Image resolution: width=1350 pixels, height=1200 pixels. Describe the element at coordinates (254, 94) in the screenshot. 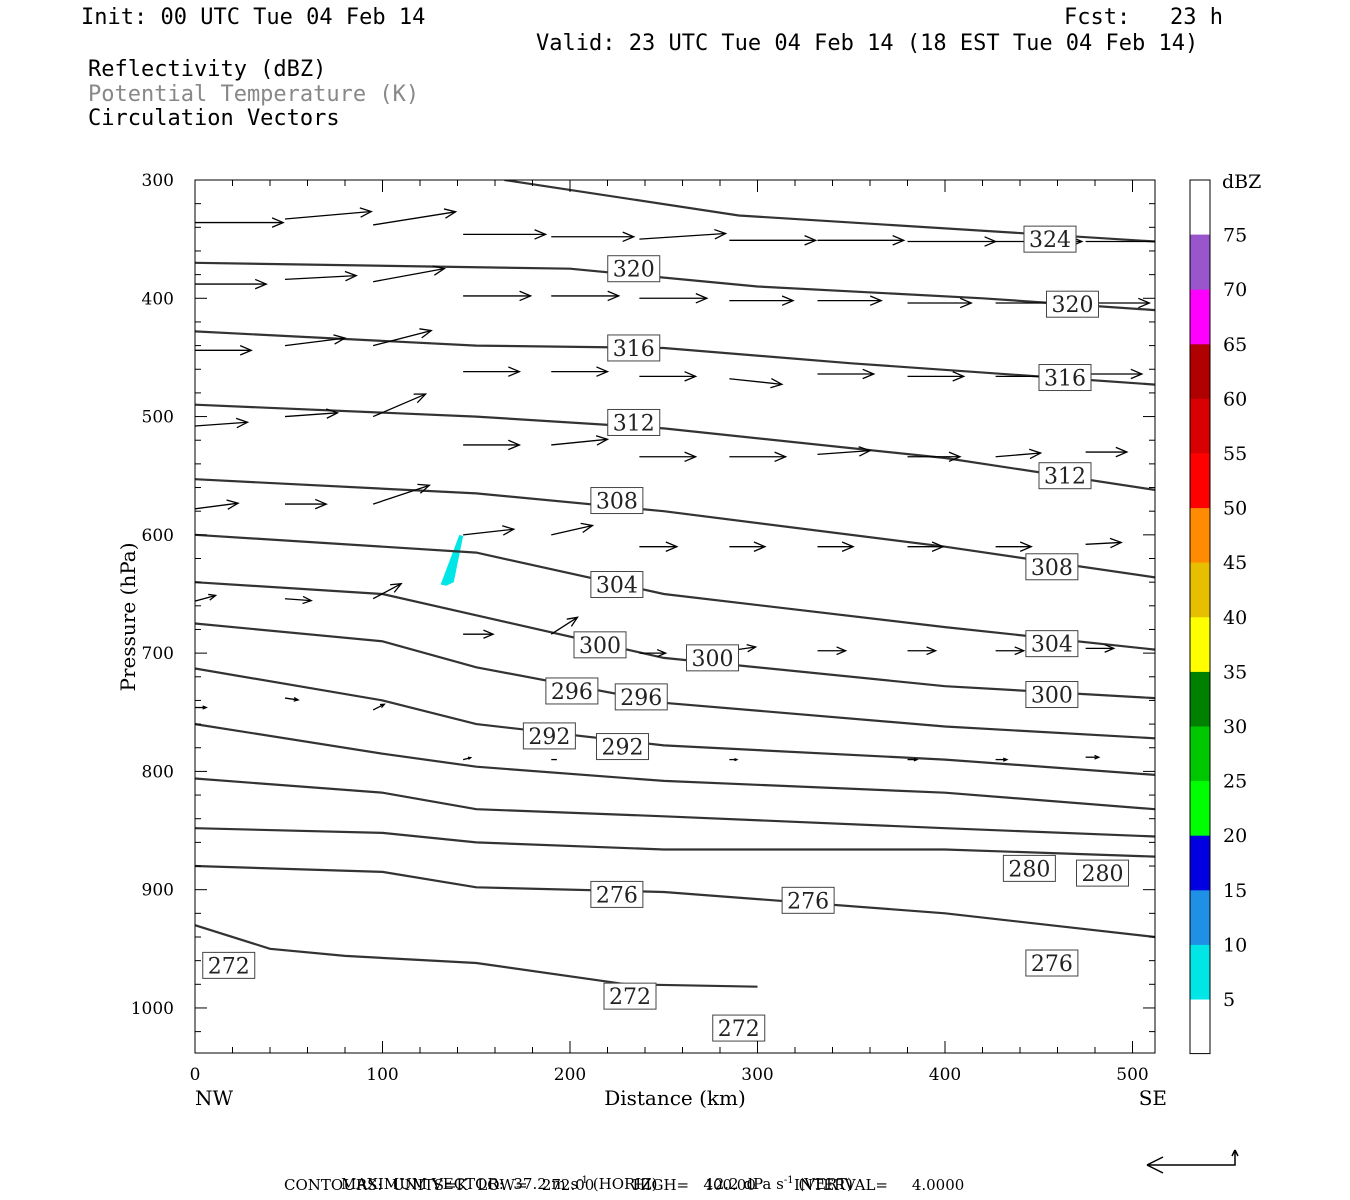

I see `field-title-potential-temperature: Potential Temperature (K)` at that location.